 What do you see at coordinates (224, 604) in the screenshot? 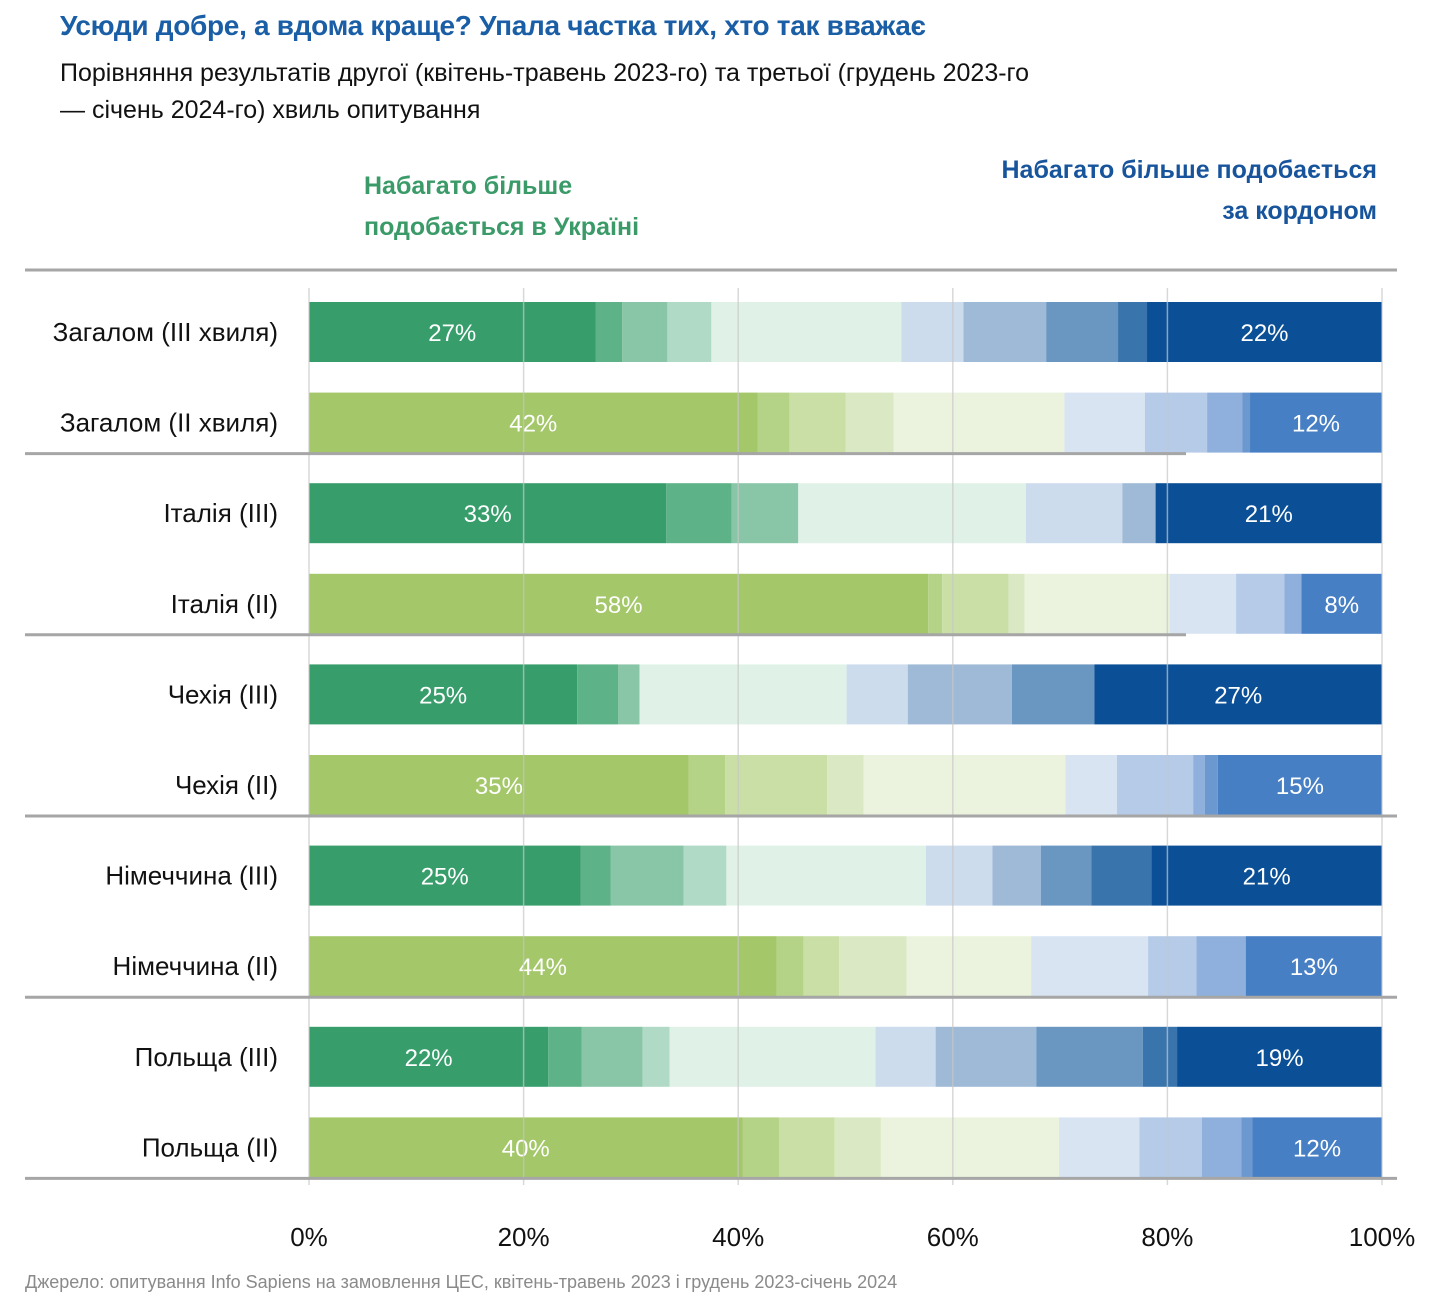
I see `category-label: Італія (II)` at bounding box center [224, 604].